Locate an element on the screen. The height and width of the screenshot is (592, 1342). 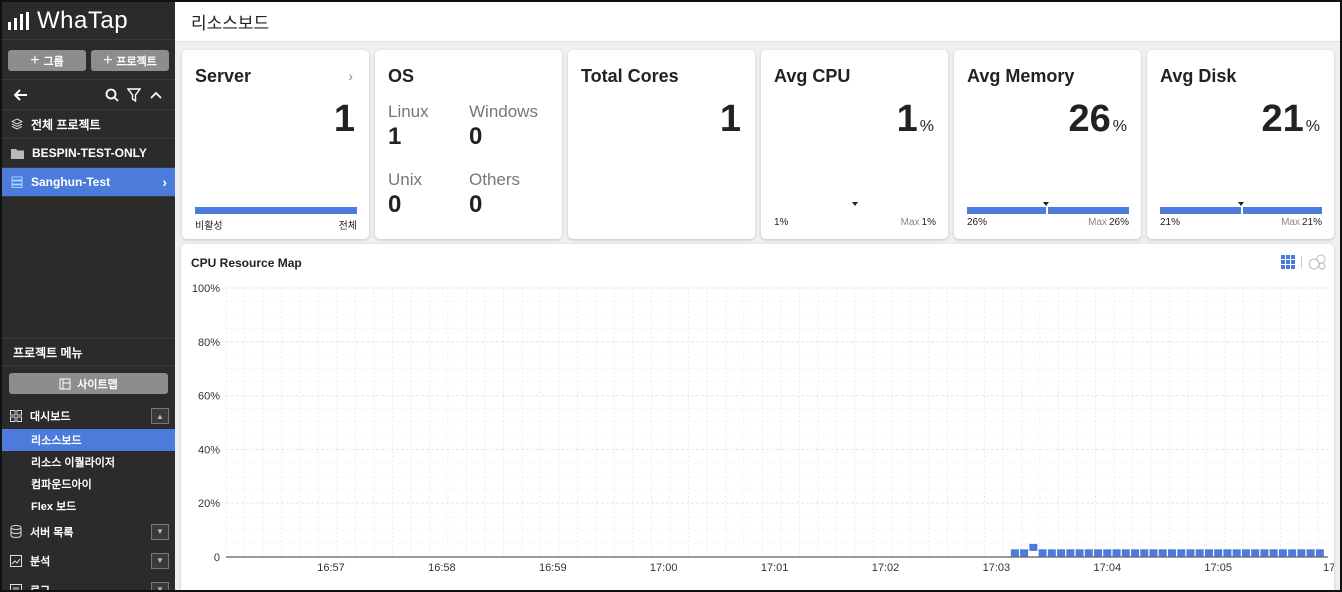
memory-bar is located at coordinates (1048, 210).